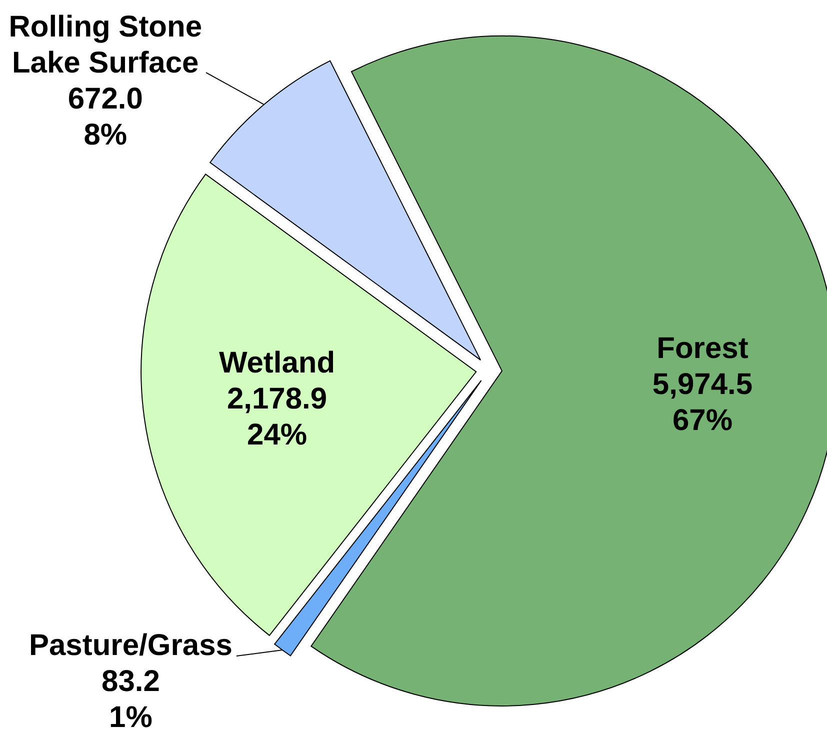  What do you see at coordinates (105, 45) in the screenshot?
I see `slice-label: Rolling Stone Lake Surface` at bounding box center [105, 45].